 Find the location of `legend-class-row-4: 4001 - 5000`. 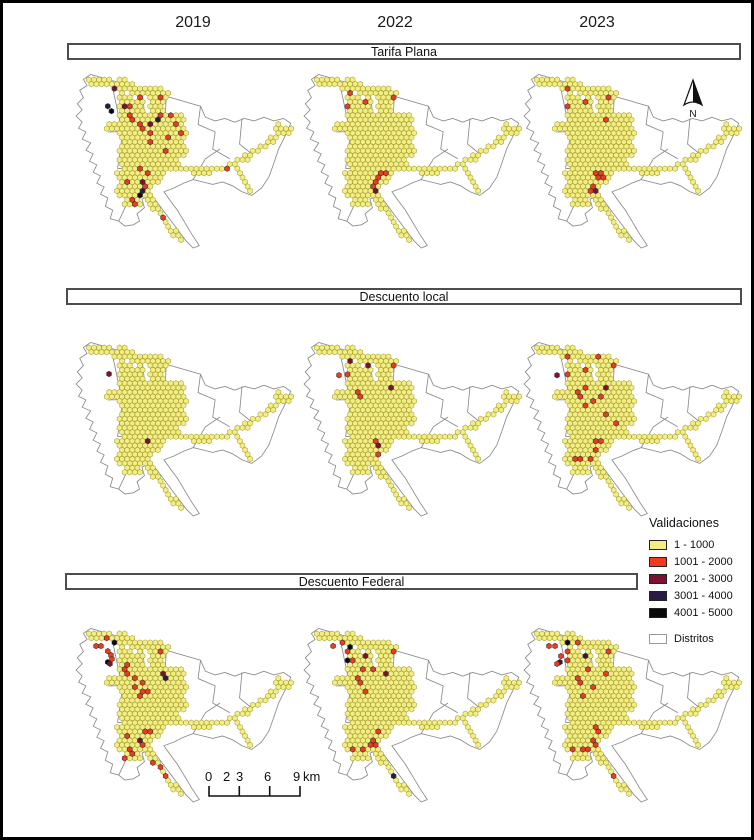

legend-class-row-4: 4001 - 5000 is located at coordinates (700, 612).